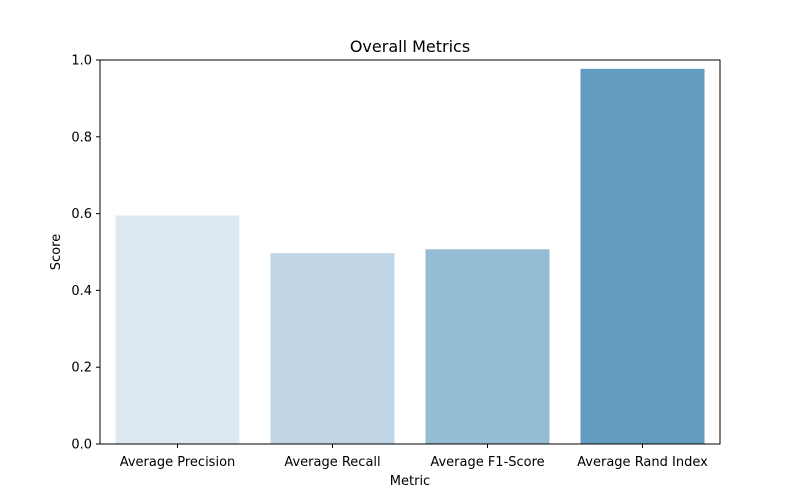 Image resolution: width=800 pixels, height=504 pixels. What do you see at coordinates (81, 61) in the screenshot?
I see `y-tick-label: 1.0` at bounding box center [81, 61].